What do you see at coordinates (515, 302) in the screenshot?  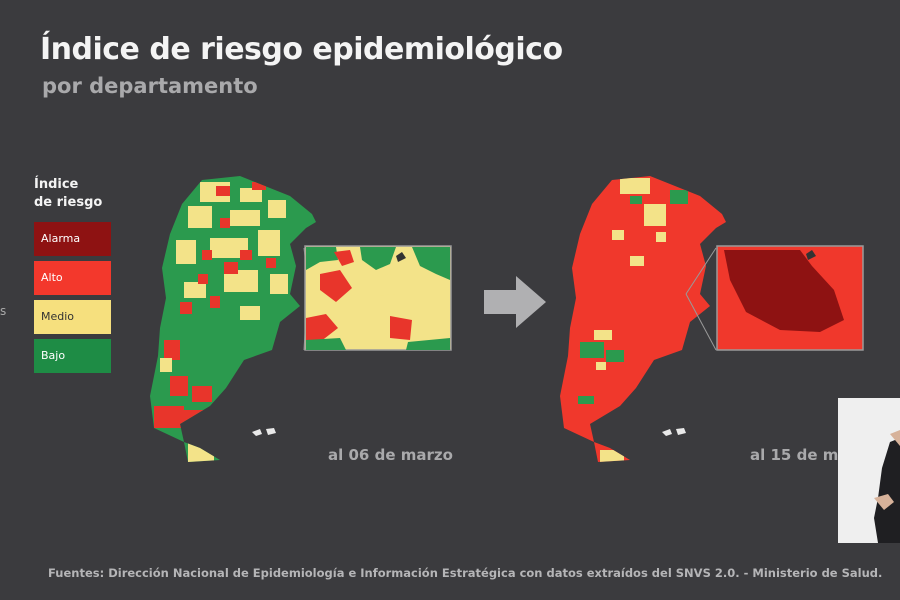 I see `arrow-right-icon` at bounding box center [515, 302].